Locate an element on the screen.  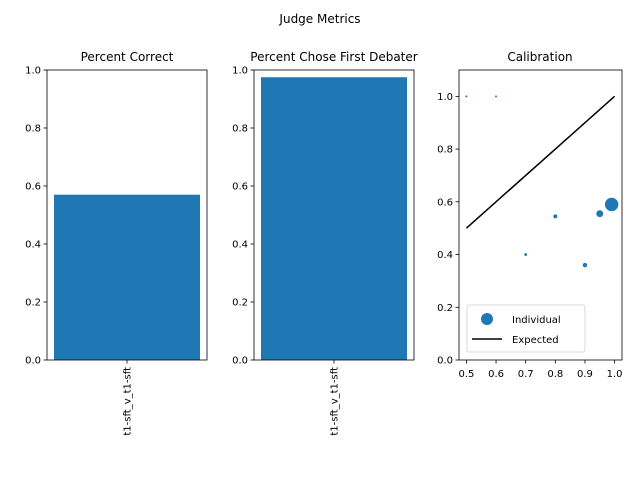
x-tick-label: 0.7 is located at coordinates (526, 374).